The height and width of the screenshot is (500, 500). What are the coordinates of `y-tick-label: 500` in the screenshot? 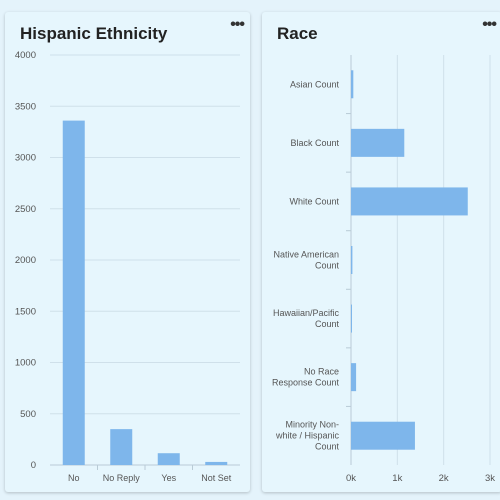 It's located at (28, 414).